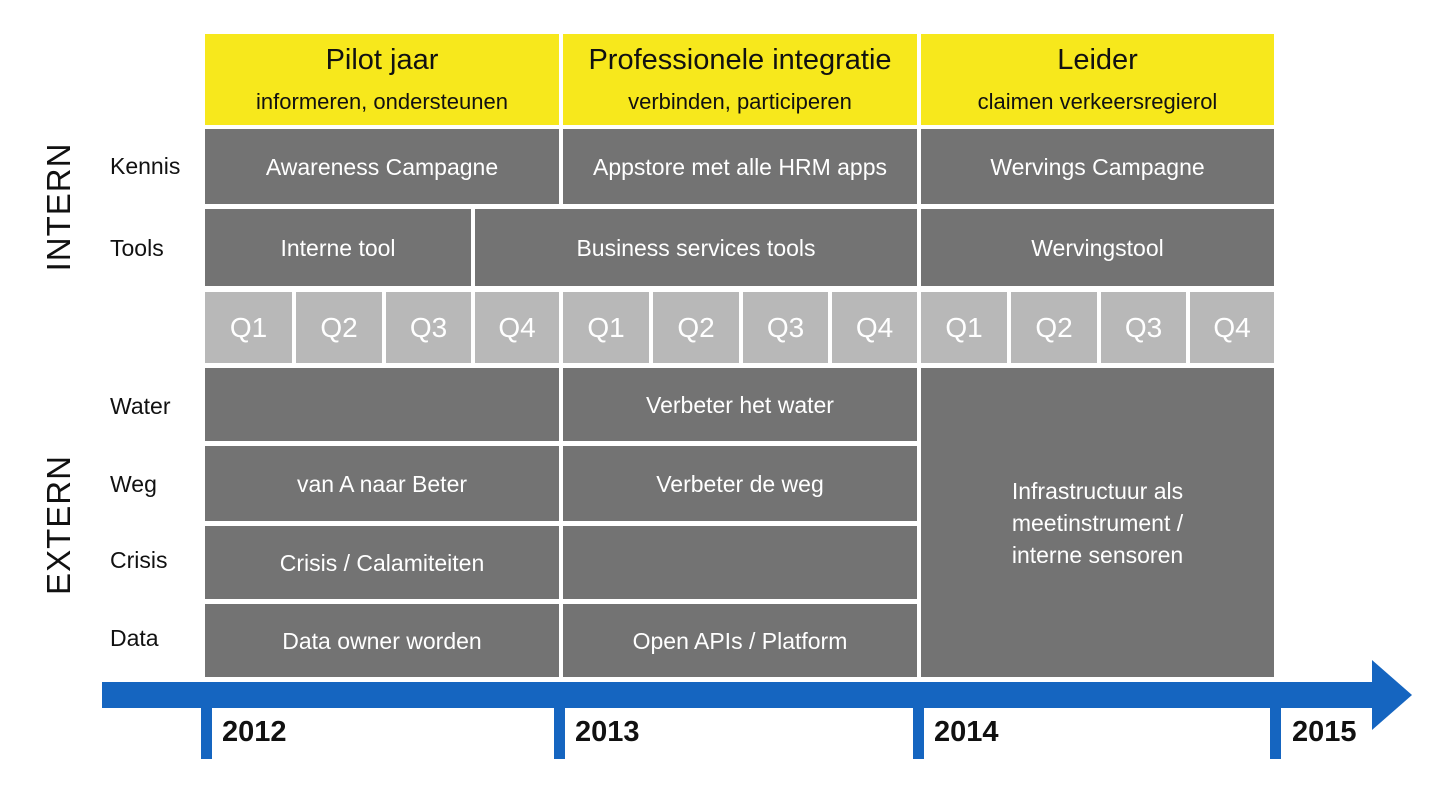 The height and width of the screenshot is (788, 1436). Describe the element at coordinates (133, 484) in the screenshot. I see `row-label-weg: Weg` at that location.